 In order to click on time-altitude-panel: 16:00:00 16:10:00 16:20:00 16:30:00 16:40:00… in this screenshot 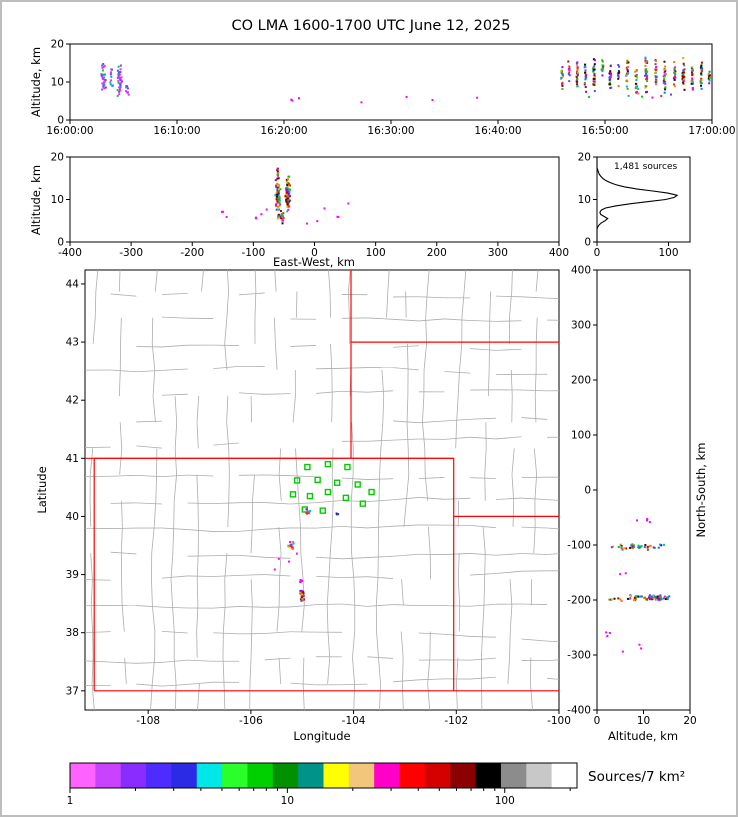, I will do `click(390, 88)`.